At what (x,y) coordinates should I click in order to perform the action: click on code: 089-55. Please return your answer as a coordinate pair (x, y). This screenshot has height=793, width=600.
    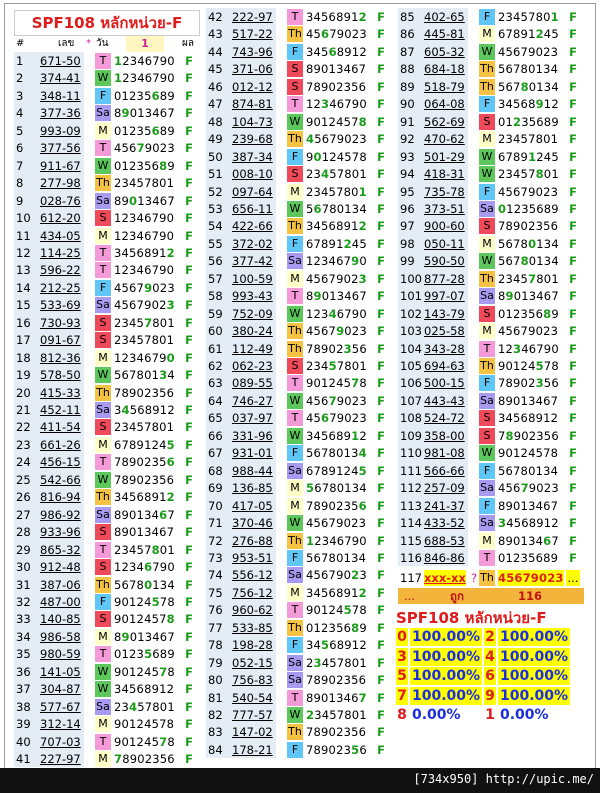
    Looking at the image, I should click on (252, 383).